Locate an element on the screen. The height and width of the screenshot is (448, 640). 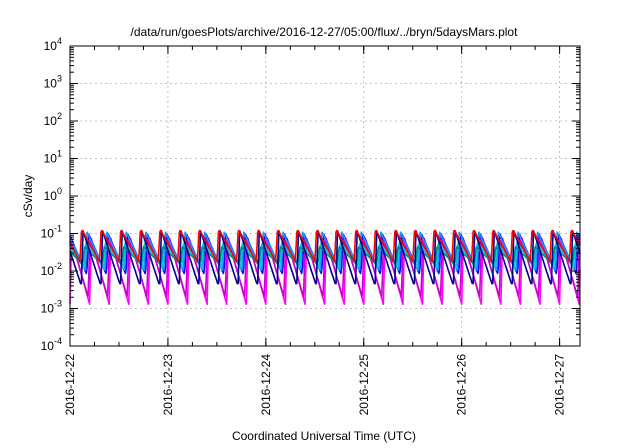
y-tick-label: 10¹ is located at coordinates (53, 157).